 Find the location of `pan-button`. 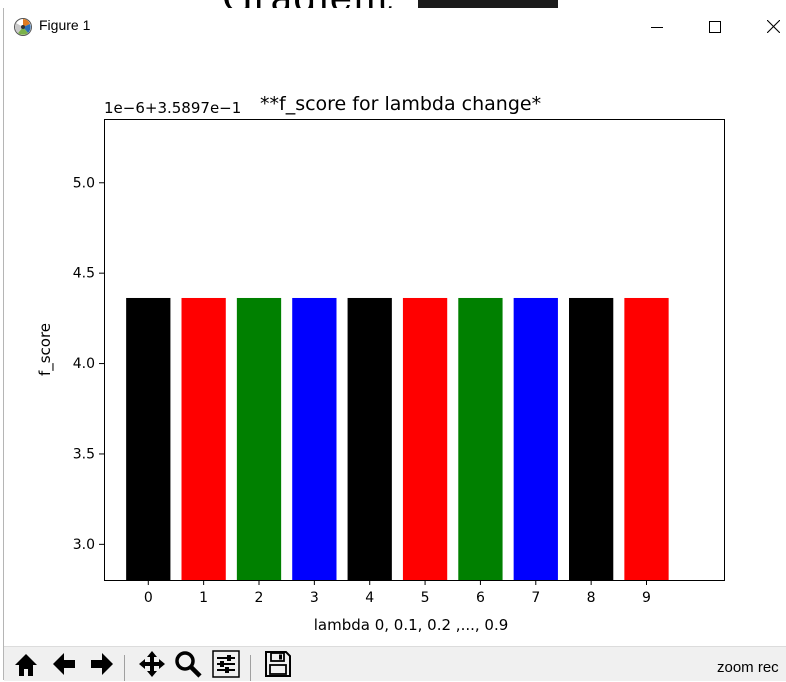

pan-button is located at coordinates (152, 666).